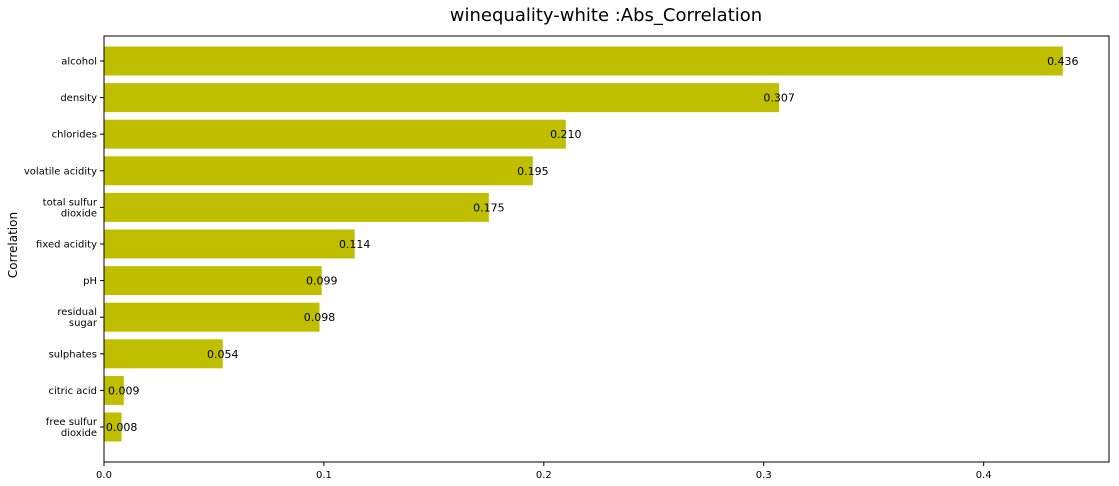  What do you see at coordinates (78, 98) in the screenshot?
I see `y-tick-label: density` at bounding box center [78, 98].